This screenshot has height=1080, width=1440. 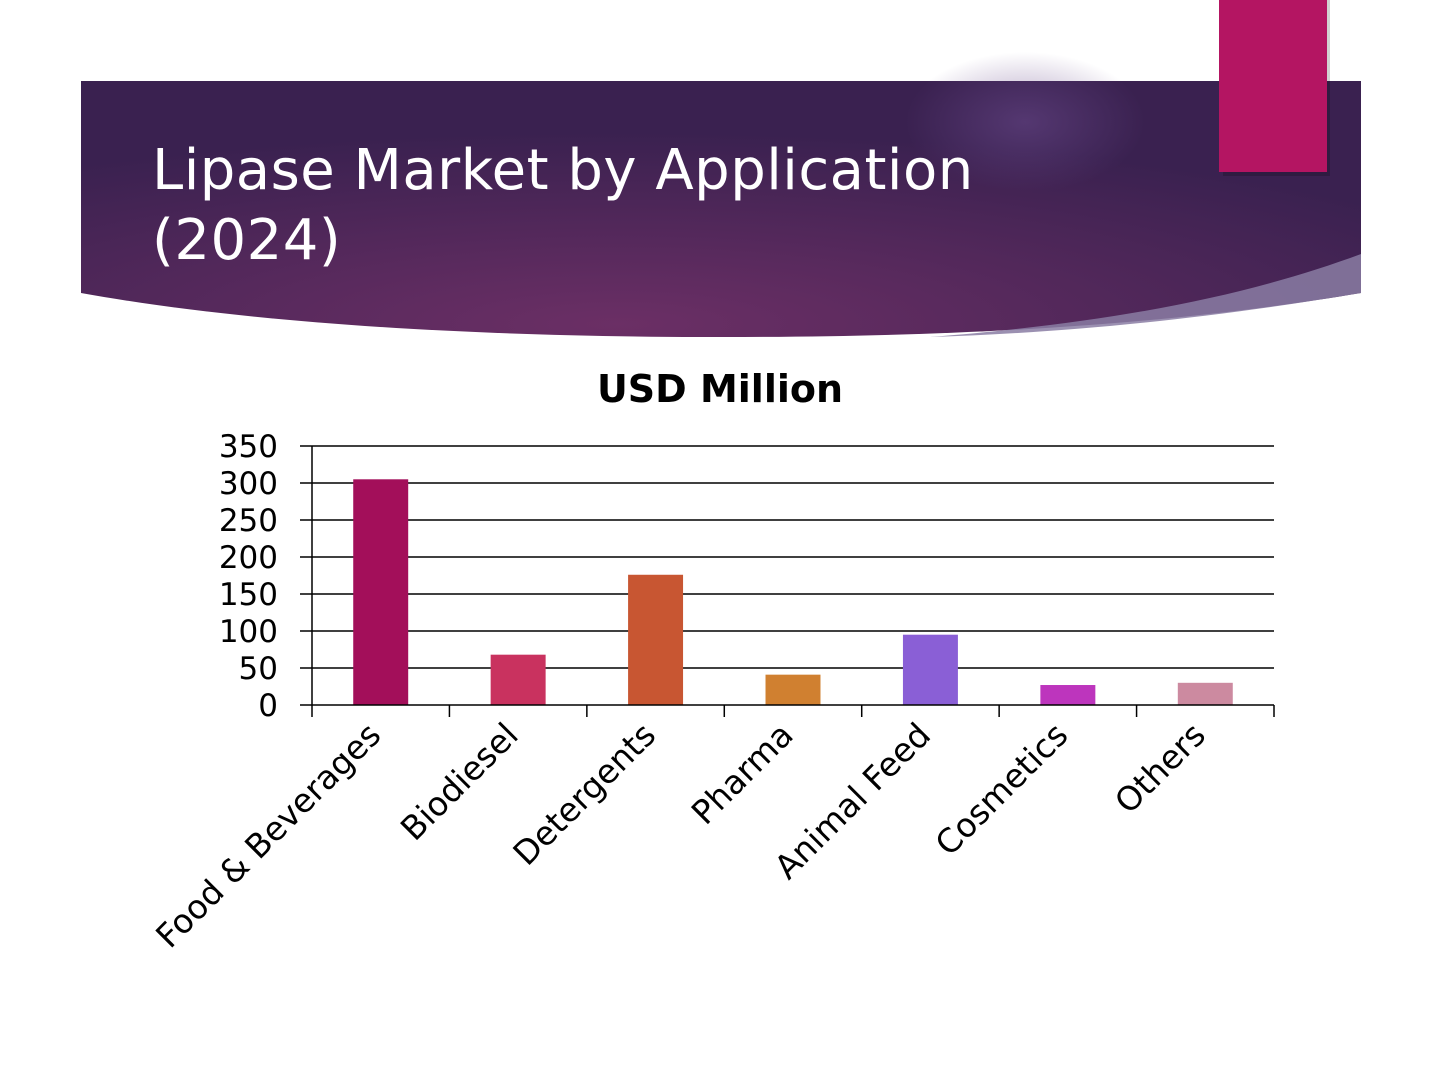 What do you see at coordinates (563, 205) in the screenshot?
I see `slide-title: Lipase Market by Application (2024)` at bounding box center [563, 205].